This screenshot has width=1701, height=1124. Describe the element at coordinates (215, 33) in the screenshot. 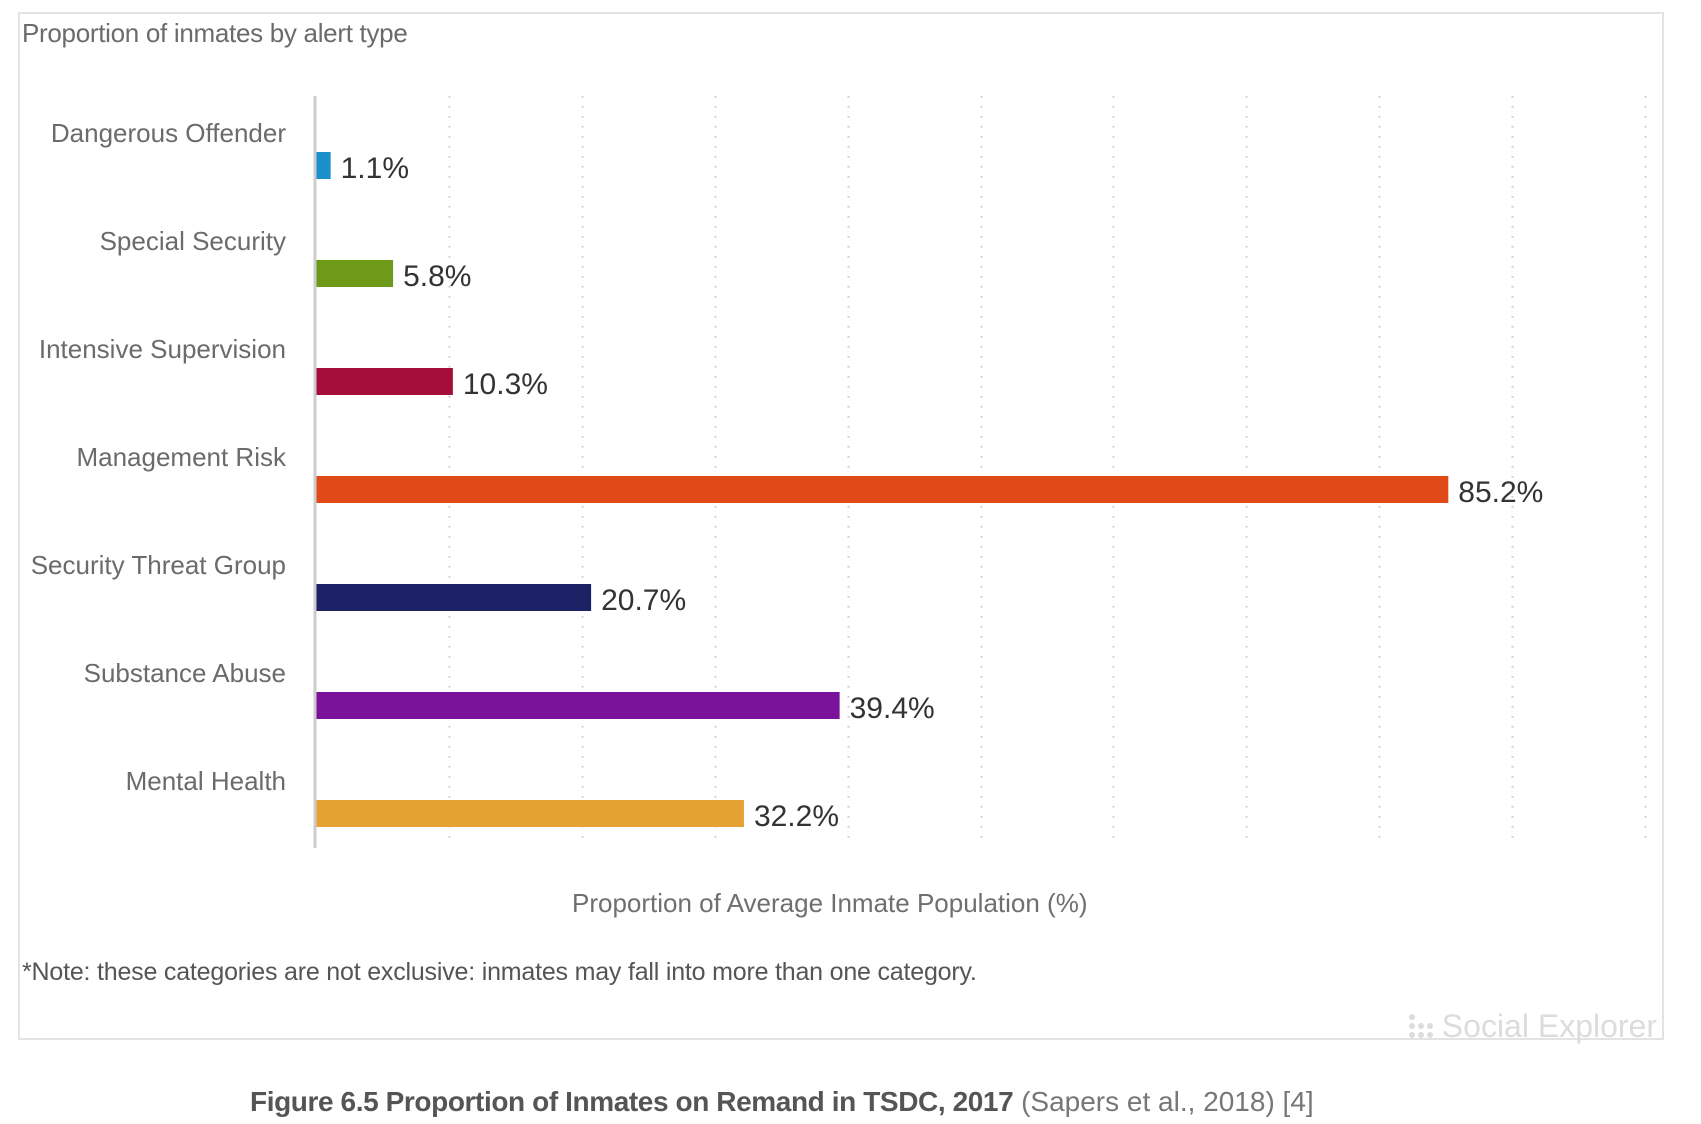

I see `chart-title: Proportion of inmates by alert type` at that location.